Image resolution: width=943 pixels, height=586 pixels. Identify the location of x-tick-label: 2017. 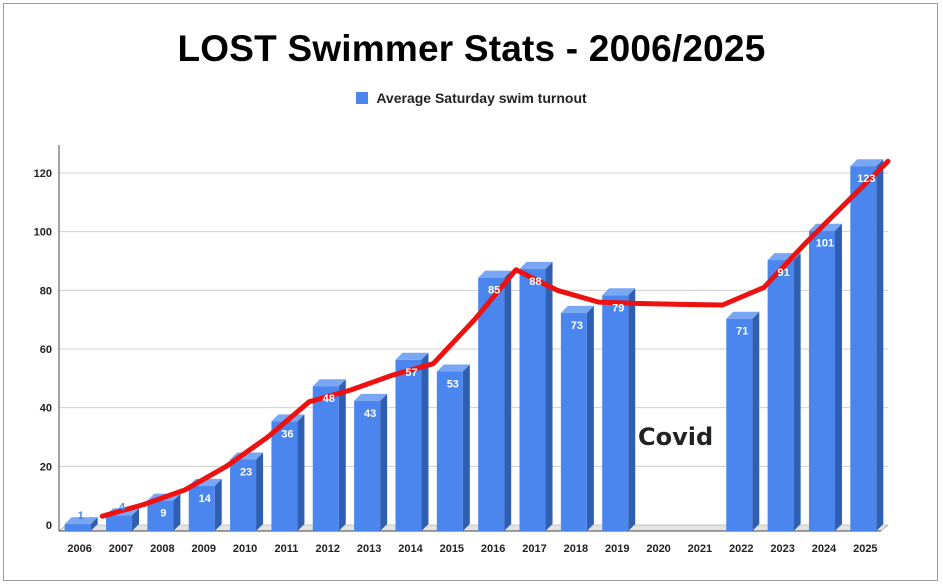
(534, 549).